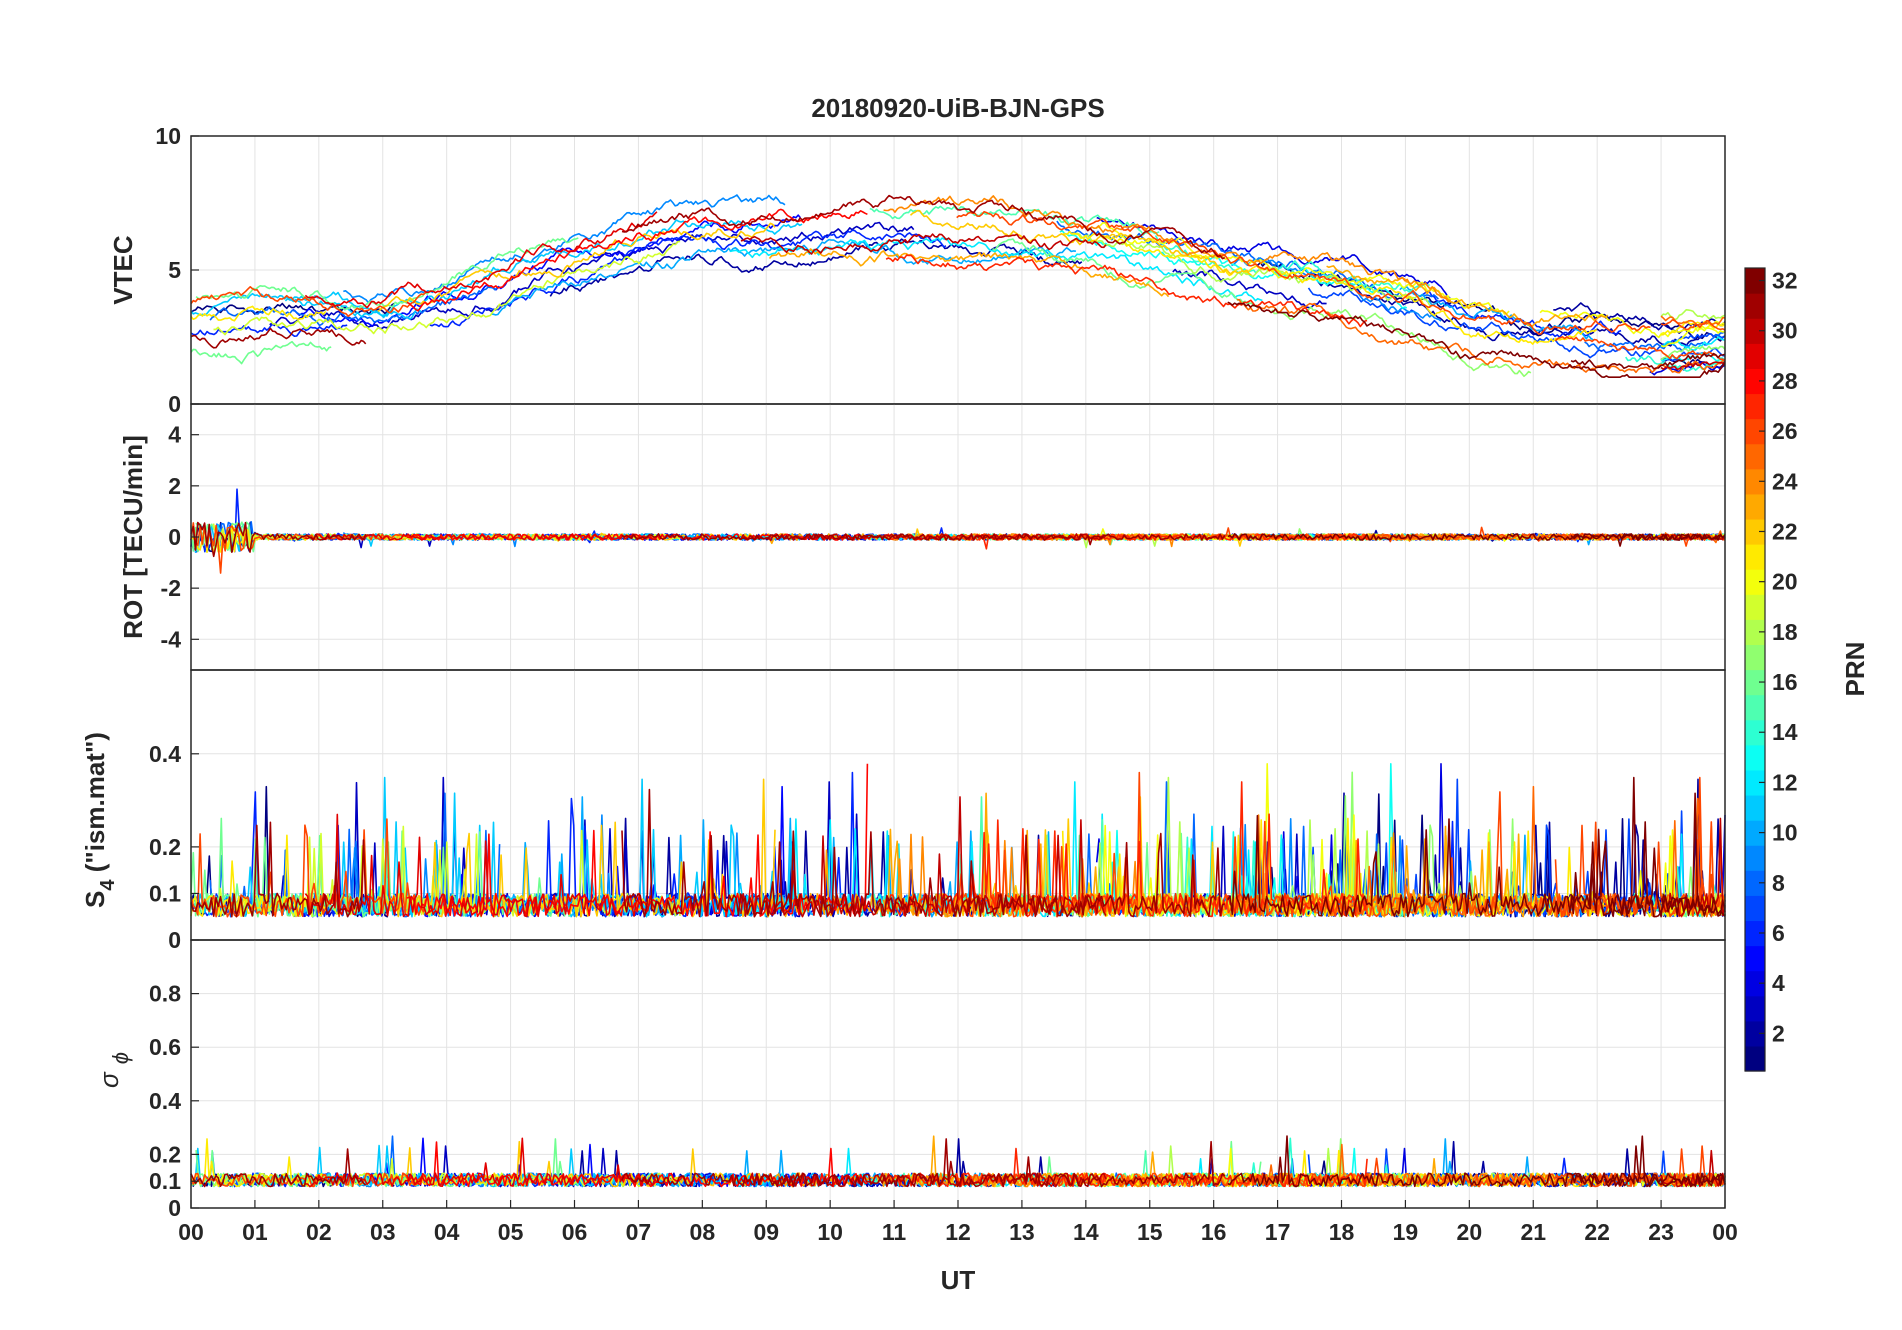  Describe the element at coordinates (1406, 1232) in the screenshot. I see `xtick-label: 19` at that location.